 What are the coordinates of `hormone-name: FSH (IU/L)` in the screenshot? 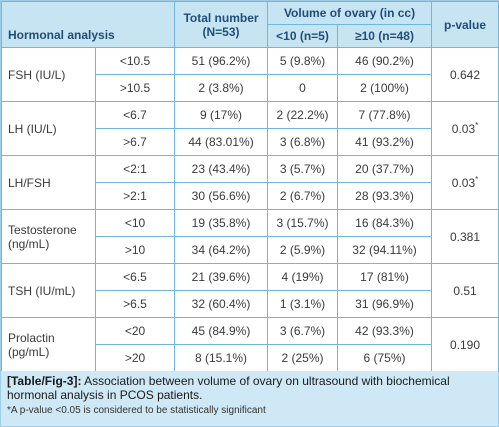 It's located at (48, 74).